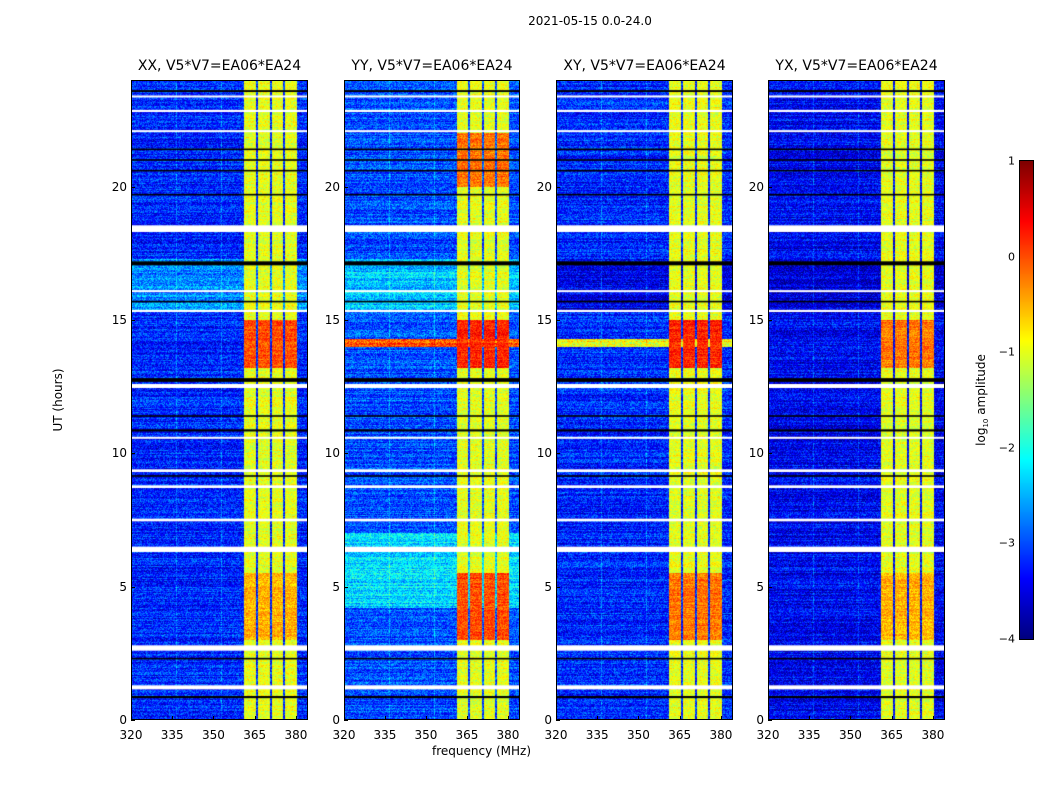 The width and height of the screenshot is (1050, 800). Describe the element at coordinates (644, 66) in the screenshot. I see `panel-title: XY, V5*V7=EA06*EA24` at that location.